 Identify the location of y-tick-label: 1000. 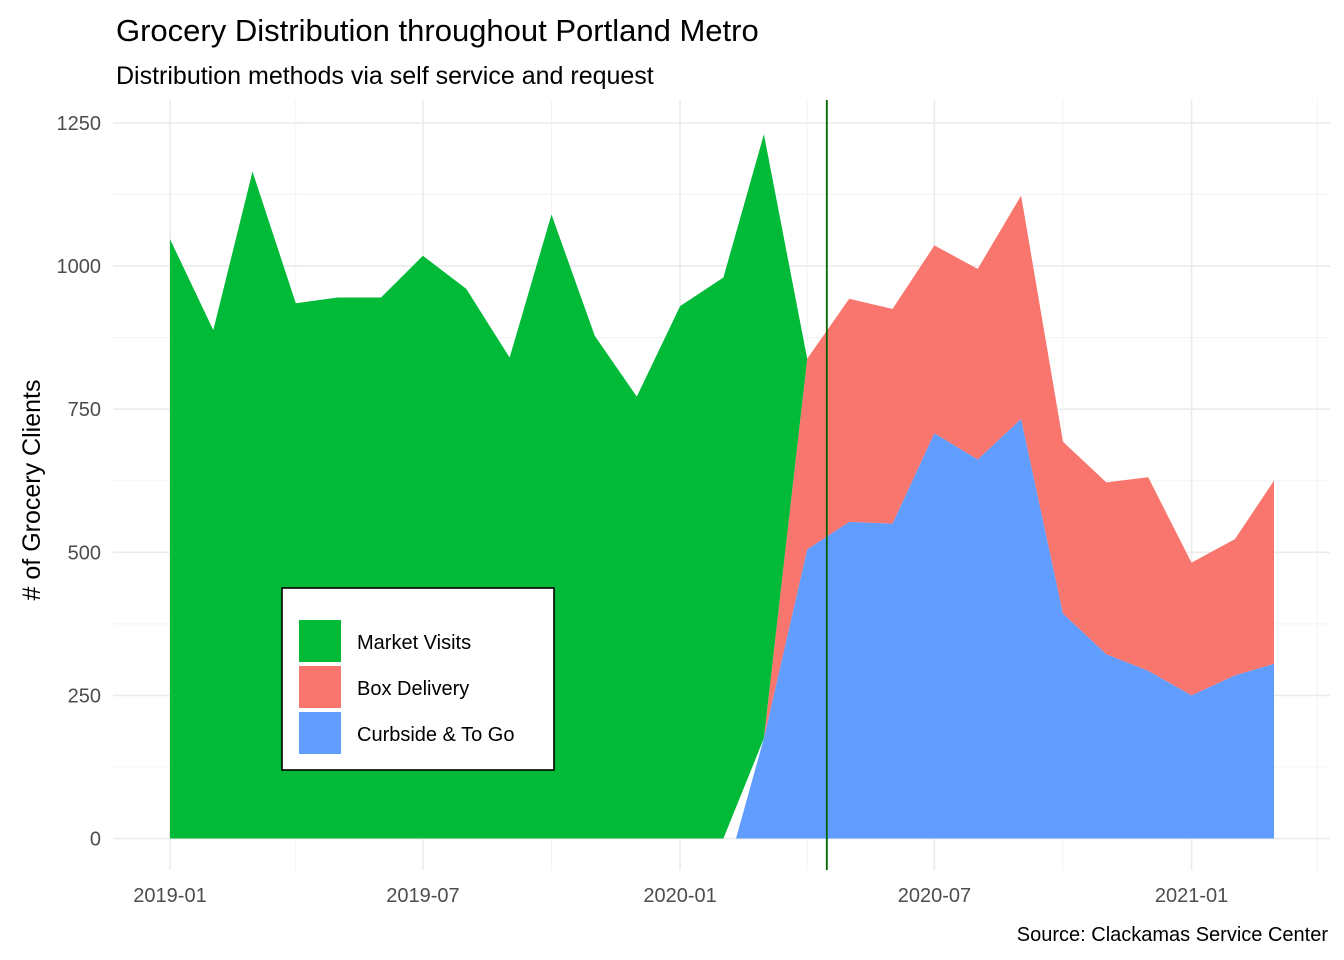
(79, 267).